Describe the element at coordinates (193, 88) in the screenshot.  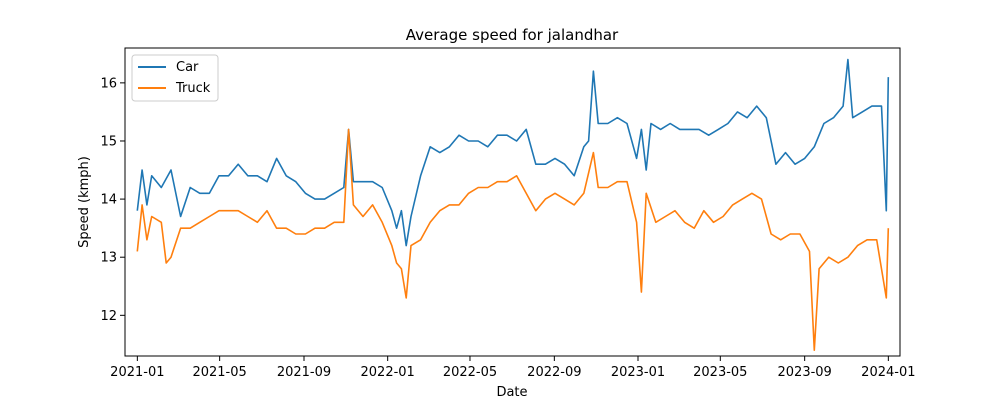
I see `legend-label-truck: Truck` at that location.